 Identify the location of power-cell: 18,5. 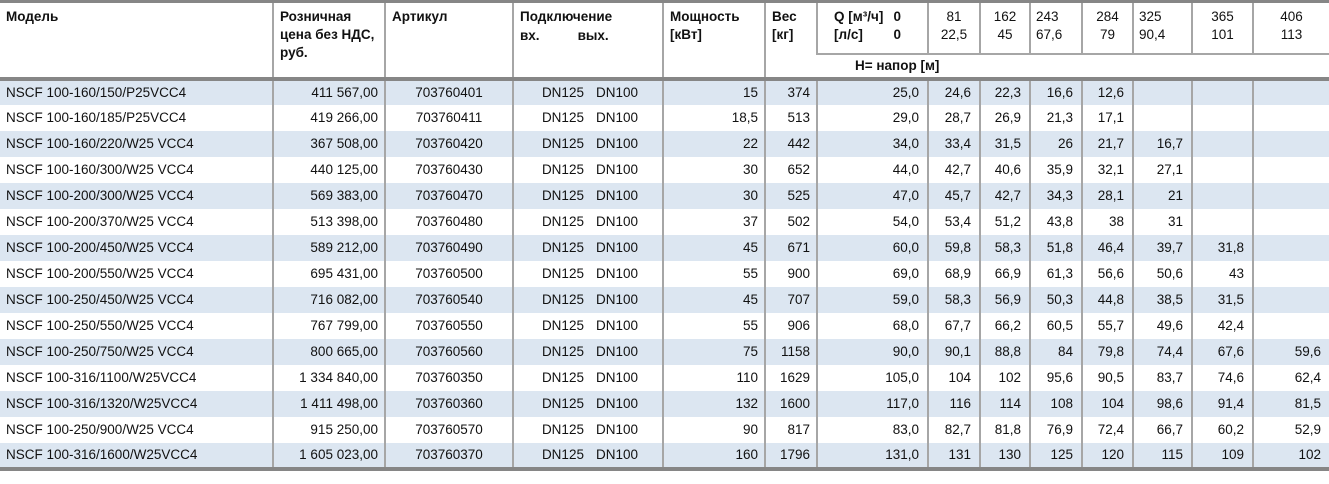
(713, 117).